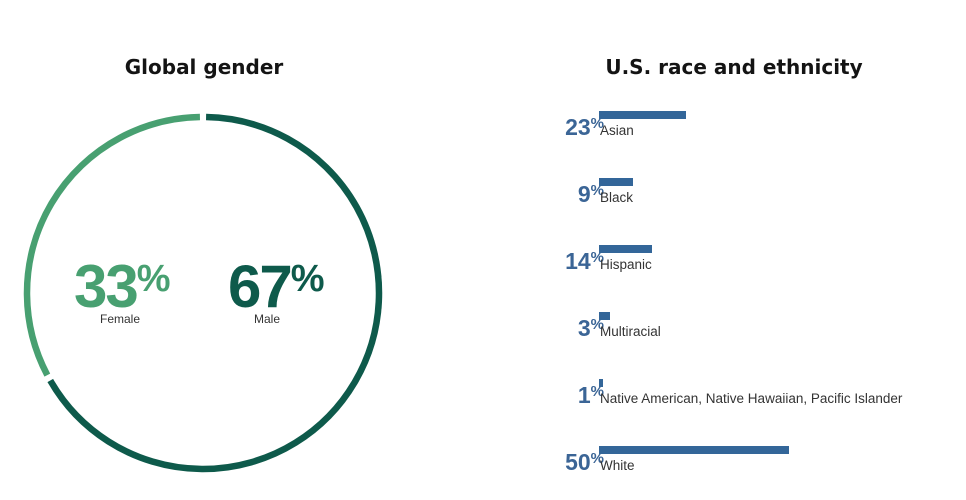 This screenshot has height=500, width=966. I want to click on race-label: Black, so click(617, 197).